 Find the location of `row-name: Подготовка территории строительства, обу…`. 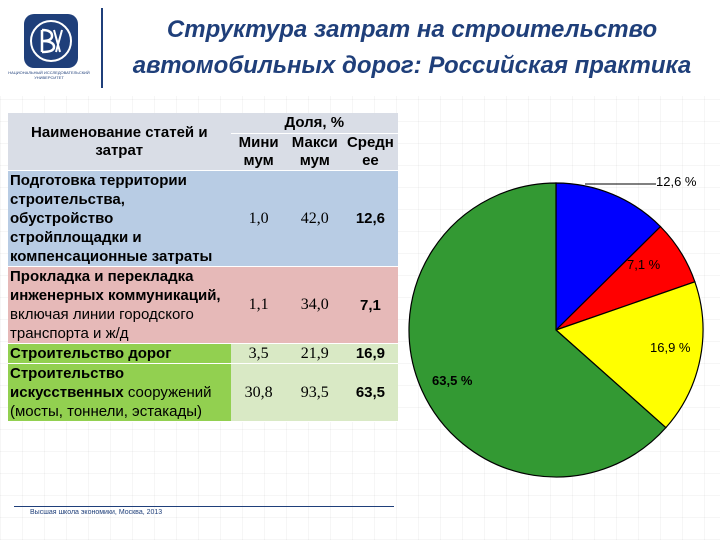

row-name: Подготовка территории строительства, обу… is located at coordinates (119, 218).